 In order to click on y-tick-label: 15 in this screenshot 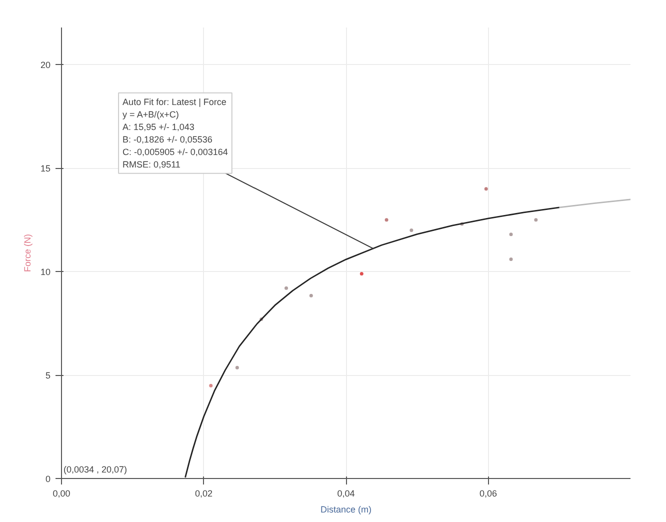, I will do `click(45, 169)`.